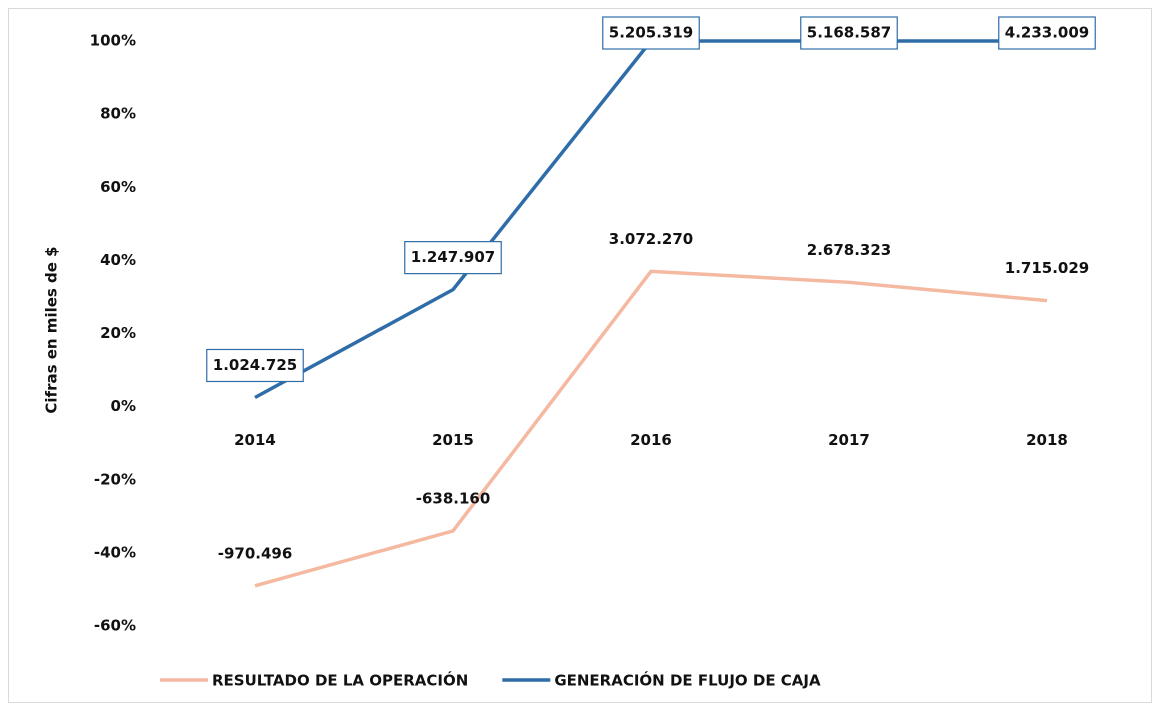  Describe the element at coordinates (651, 440) in the screenshot. I see `x-tick-label: 2016` at that location.